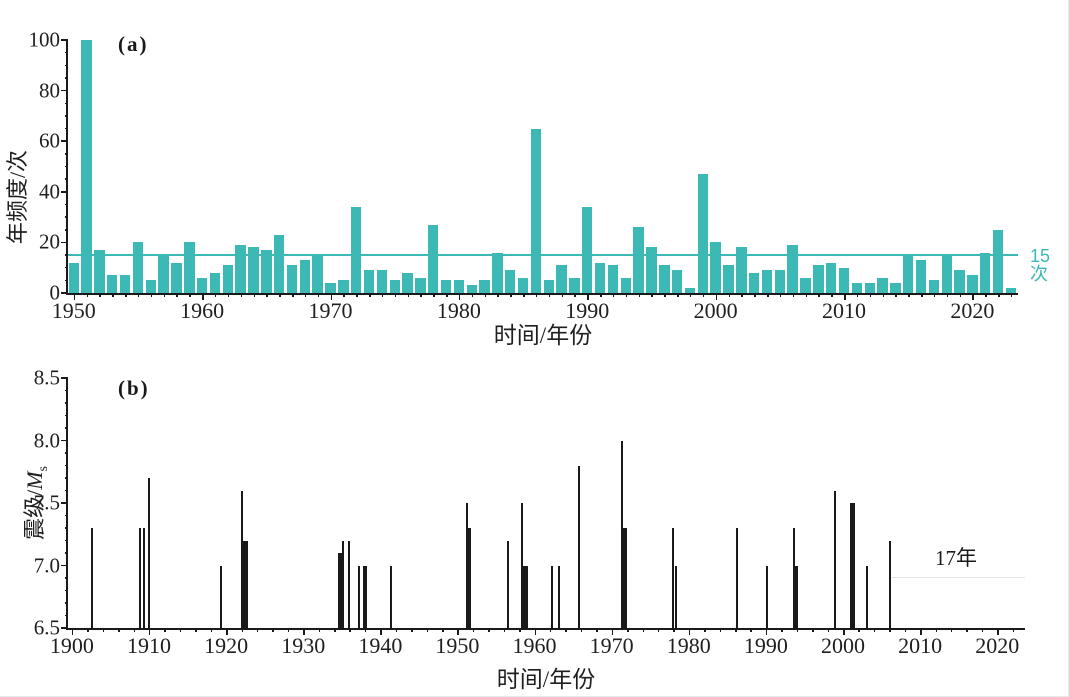 Image resolution: width=1069 pixels, height=697 pixels. I want to click on frequency-bar-1985, so click(523, 285).